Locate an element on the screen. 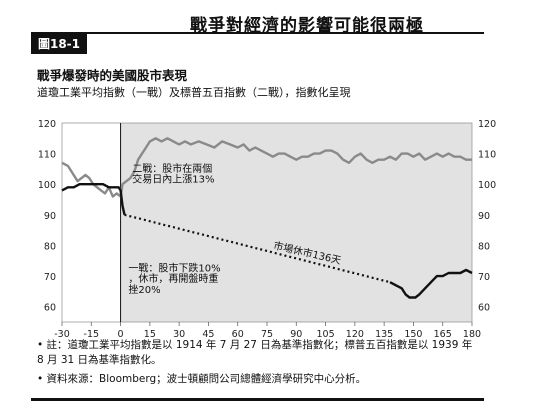 Image resolution: width=533 pixels, height=412 pixels. y-tick-label-left: 60 is located at coordinates (50, 308).